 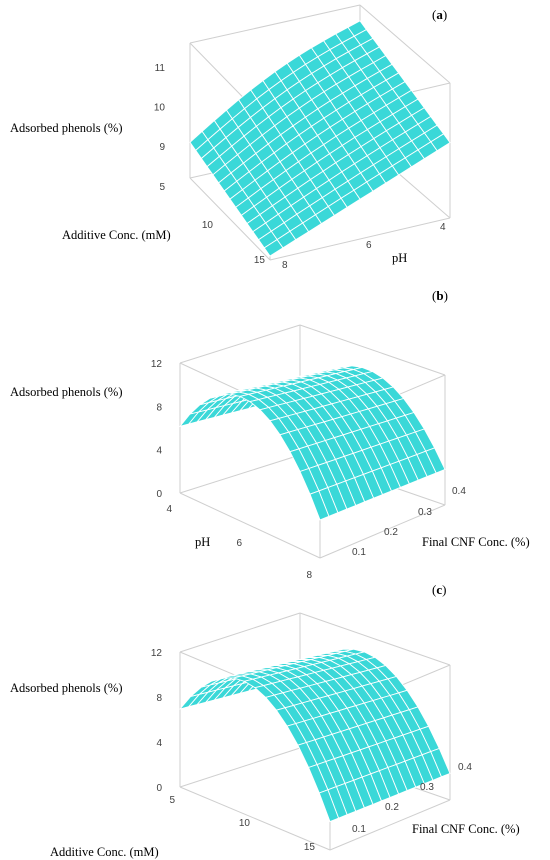 What do you see at coordinates (273, 247) in the screenshot?
I see `panel-a-surface-cell` at bounding box center [273, 247].